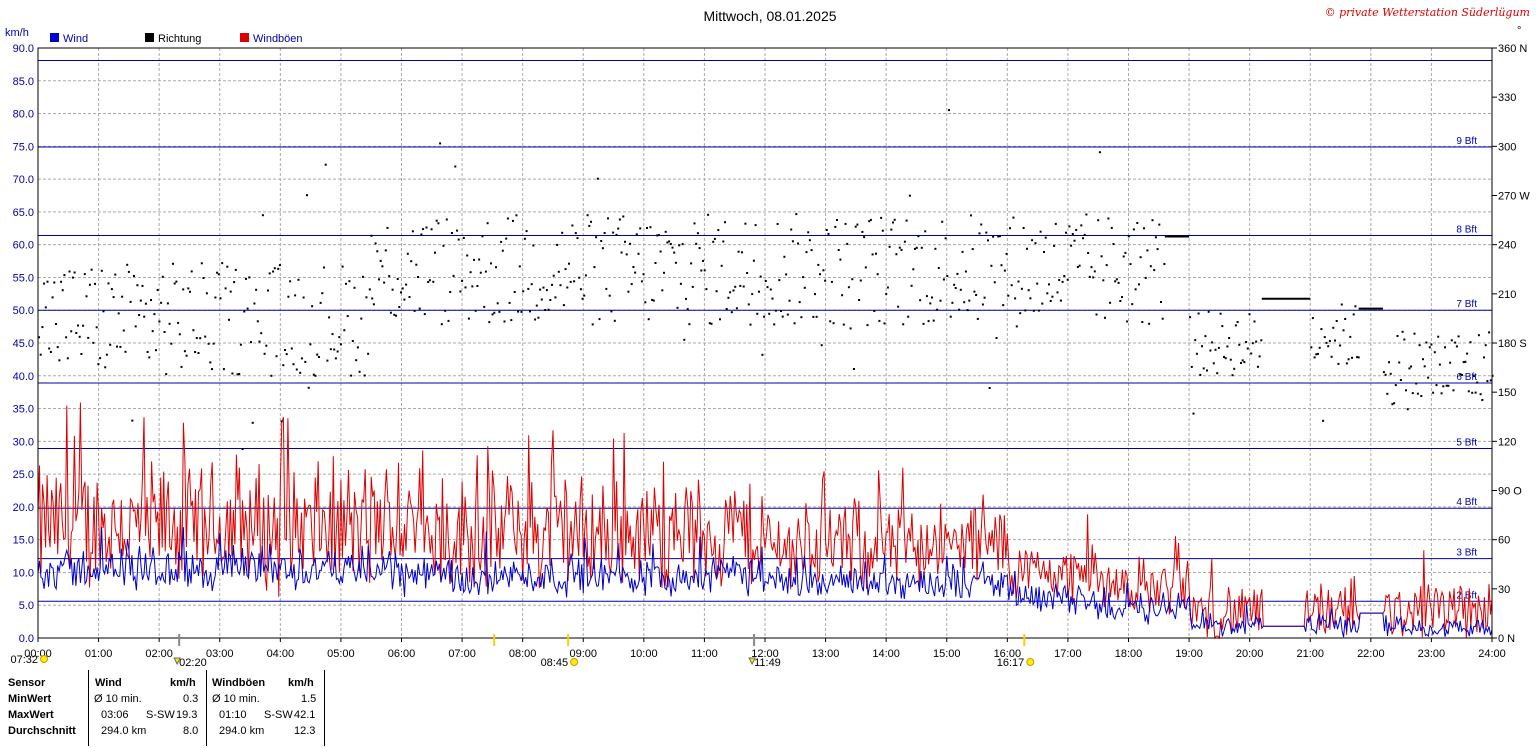 The height and width of the screenshot is (748, 1536). I want to click on event-time-label: 16:17, so click(1011, 662).